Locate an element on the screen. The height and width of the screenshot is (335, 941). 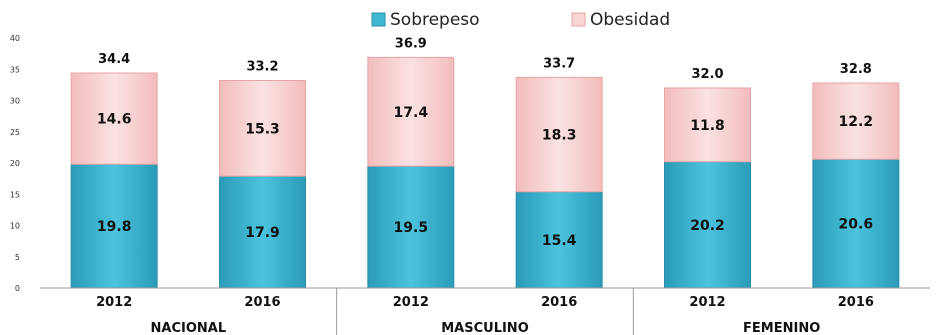
y-axis: 0 5 10 15 20 25 30 35 40 is located at coordinates (15, 163).